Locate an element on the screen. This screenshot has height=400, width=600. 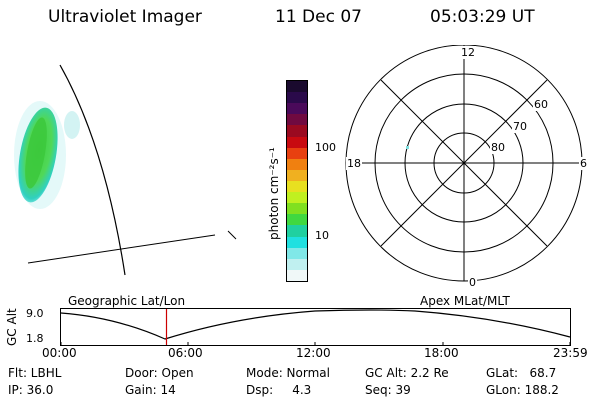
timeline-right-title: Apex MLat/MLT is located at coordinates (465, 301).